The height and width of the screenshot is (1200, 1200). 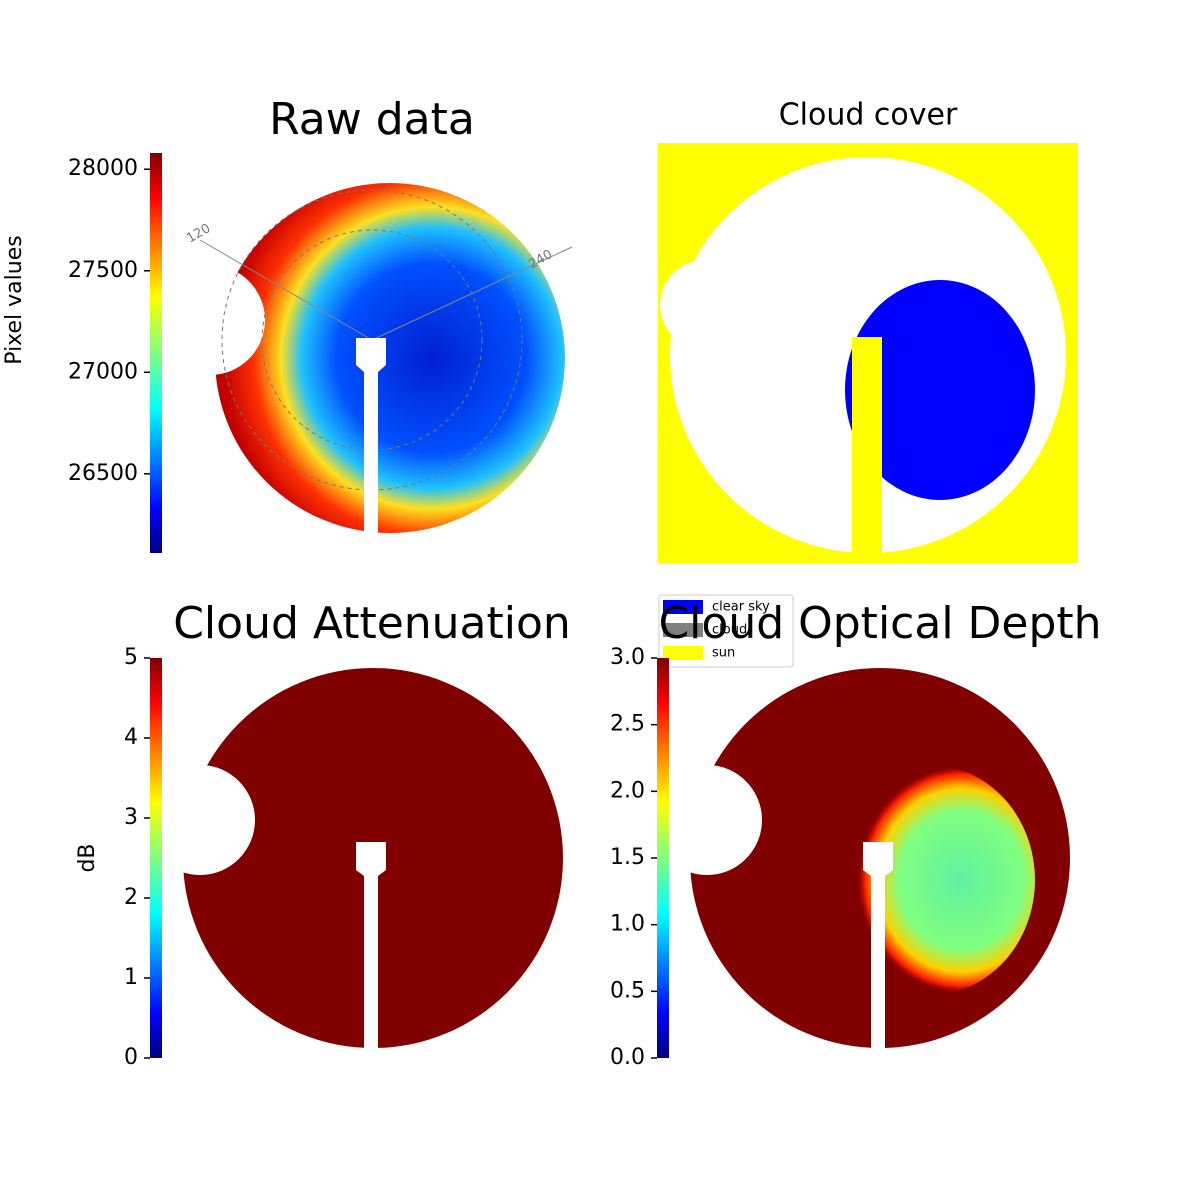 I want to click on colorbar-tick-label: 27500, so click(x=103, y=270).